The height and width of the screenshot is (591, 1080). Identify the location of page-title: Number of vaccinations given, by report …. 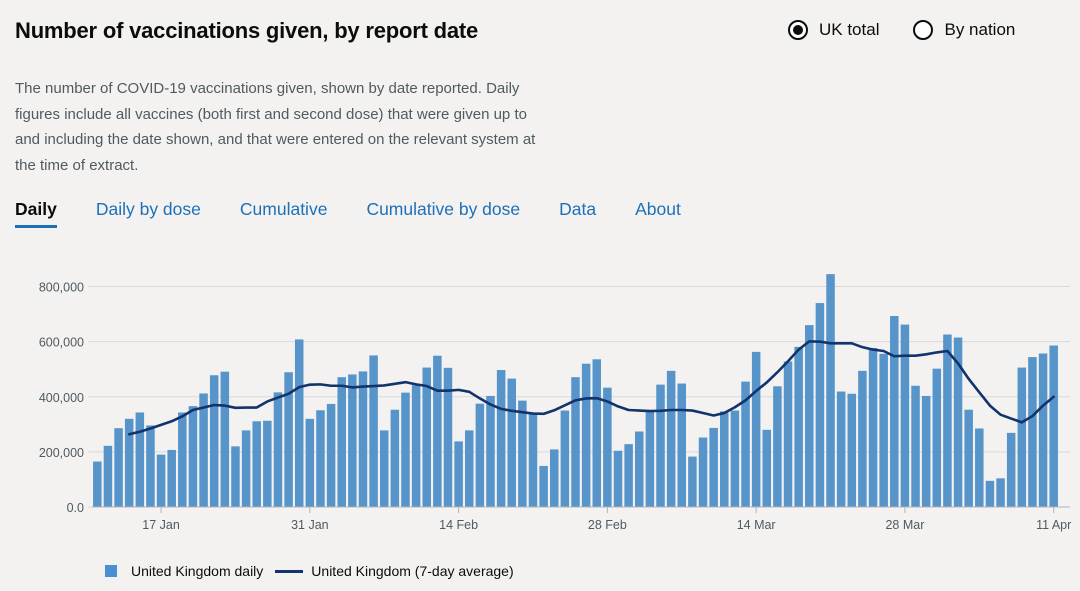
(247, 30).